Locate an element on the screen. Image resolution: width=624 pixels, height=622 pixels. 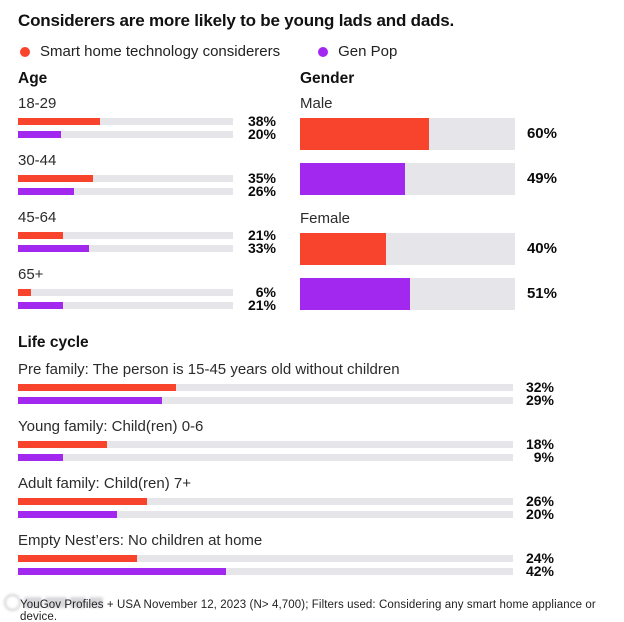
watermark is located at coordinates (56, 602).